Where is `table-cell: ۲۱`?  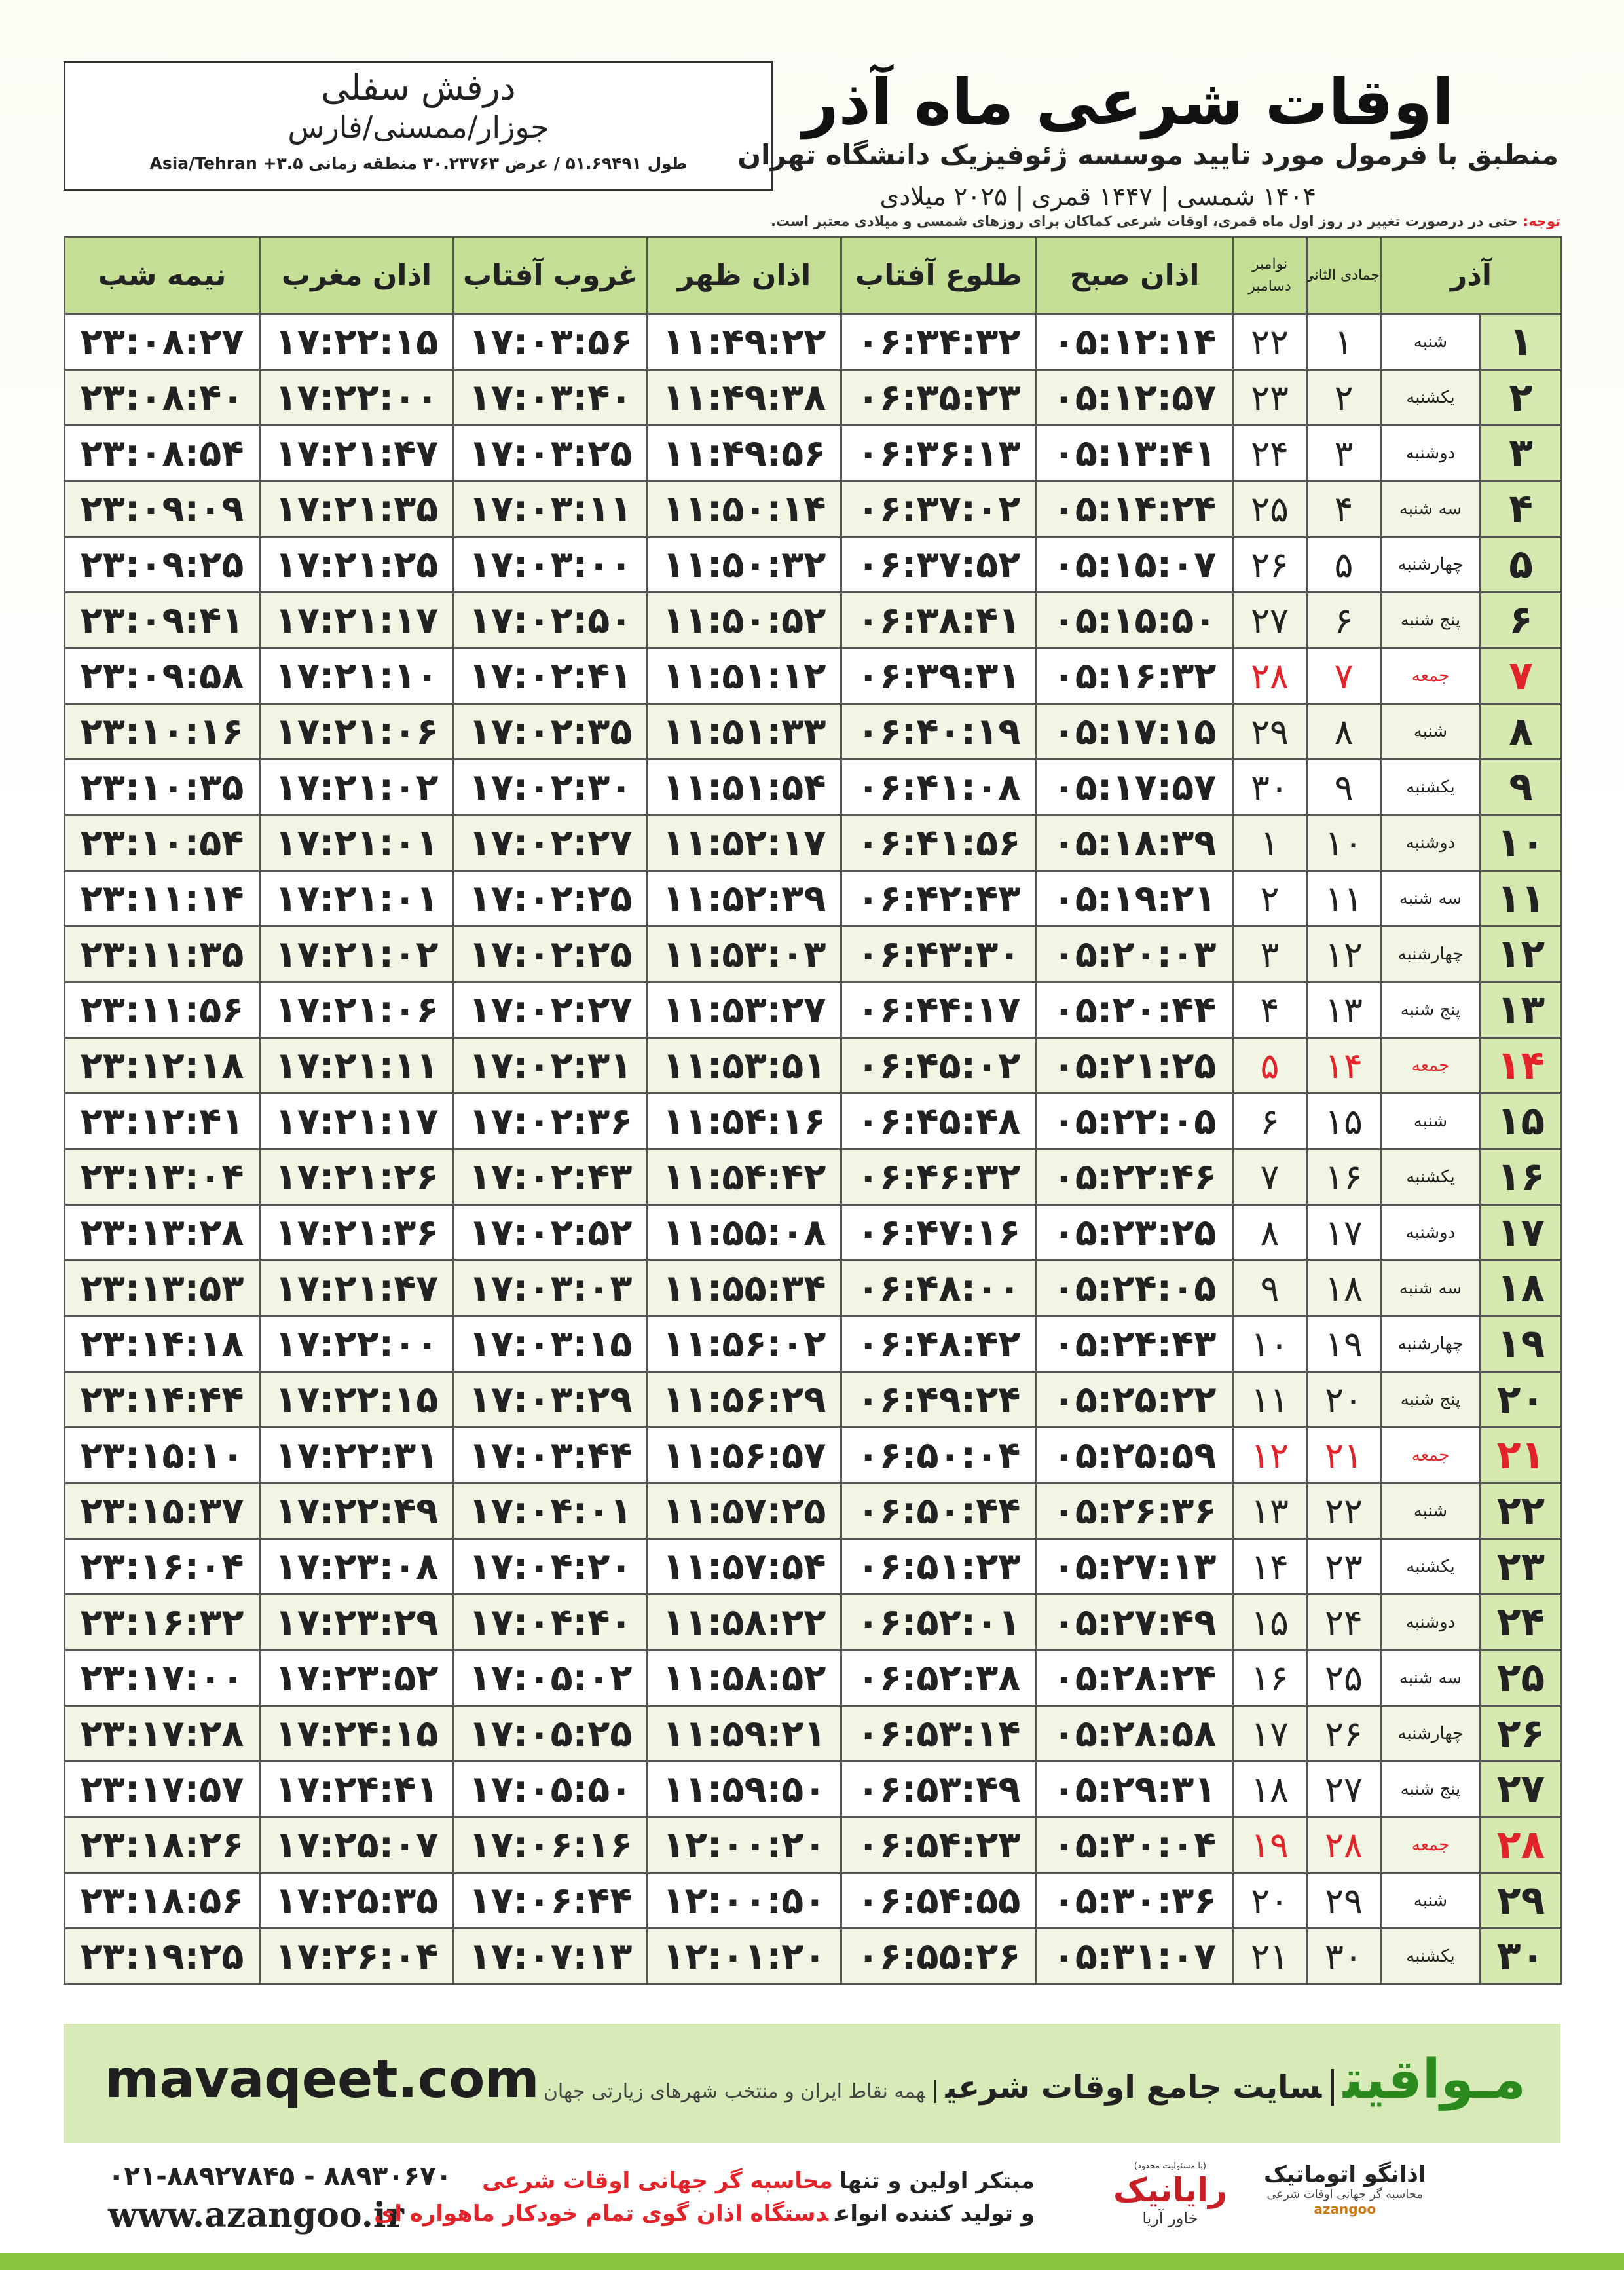 table-cell: ۲۱ is located at coordinates (1344, 1455).